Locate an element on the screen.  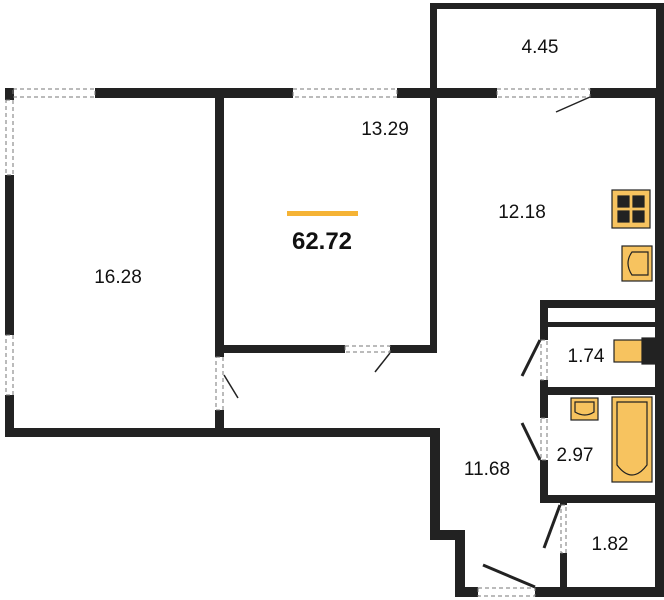
room-area-kitchen: 12.18 is located at coordinates (522, 212).